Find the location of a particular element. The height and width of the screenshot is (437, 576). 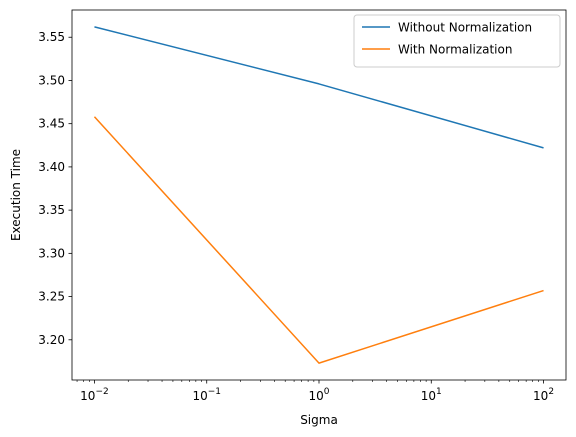

legend-box is located at coordinates (457, 41).